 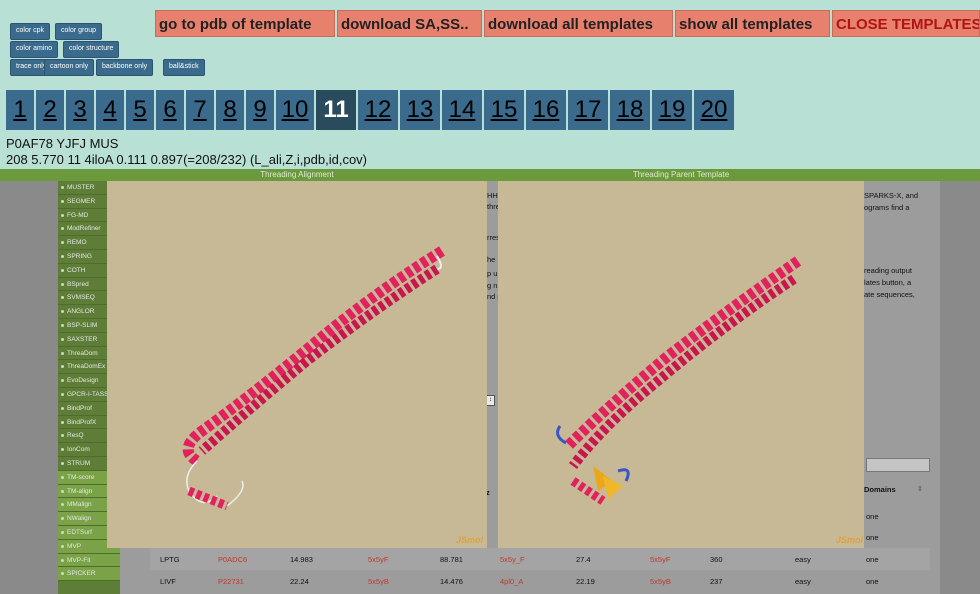 What do you see at coordinates (672, 110) in the screenshot?
I see `template-number-button: 19` at bounding box center [672, 110].